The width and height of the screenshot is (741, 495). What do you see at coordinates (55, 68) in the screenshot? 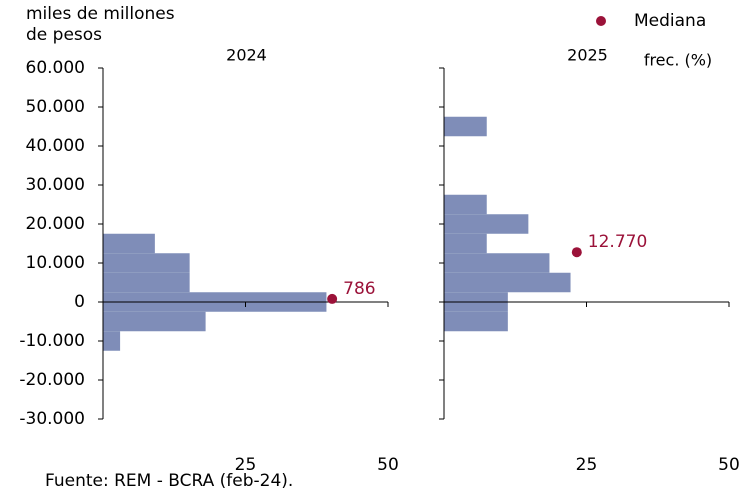
I see `y-tick-label: 60.000` at bounding box center [55, 68].